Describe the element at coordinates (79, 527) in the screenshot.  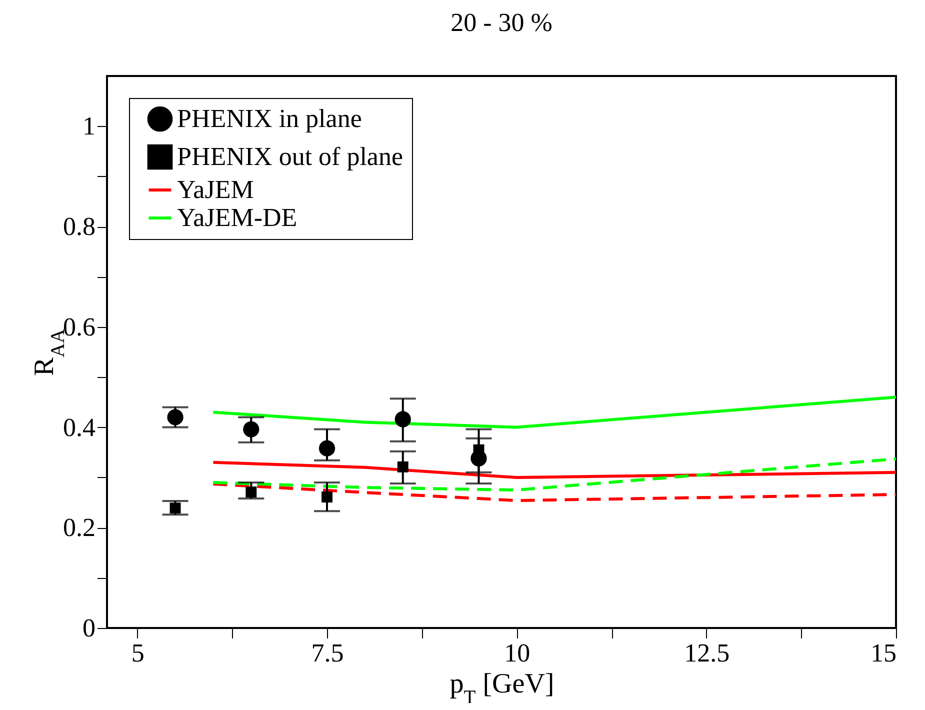
I see `y-tick-label: 0.2` at that location.